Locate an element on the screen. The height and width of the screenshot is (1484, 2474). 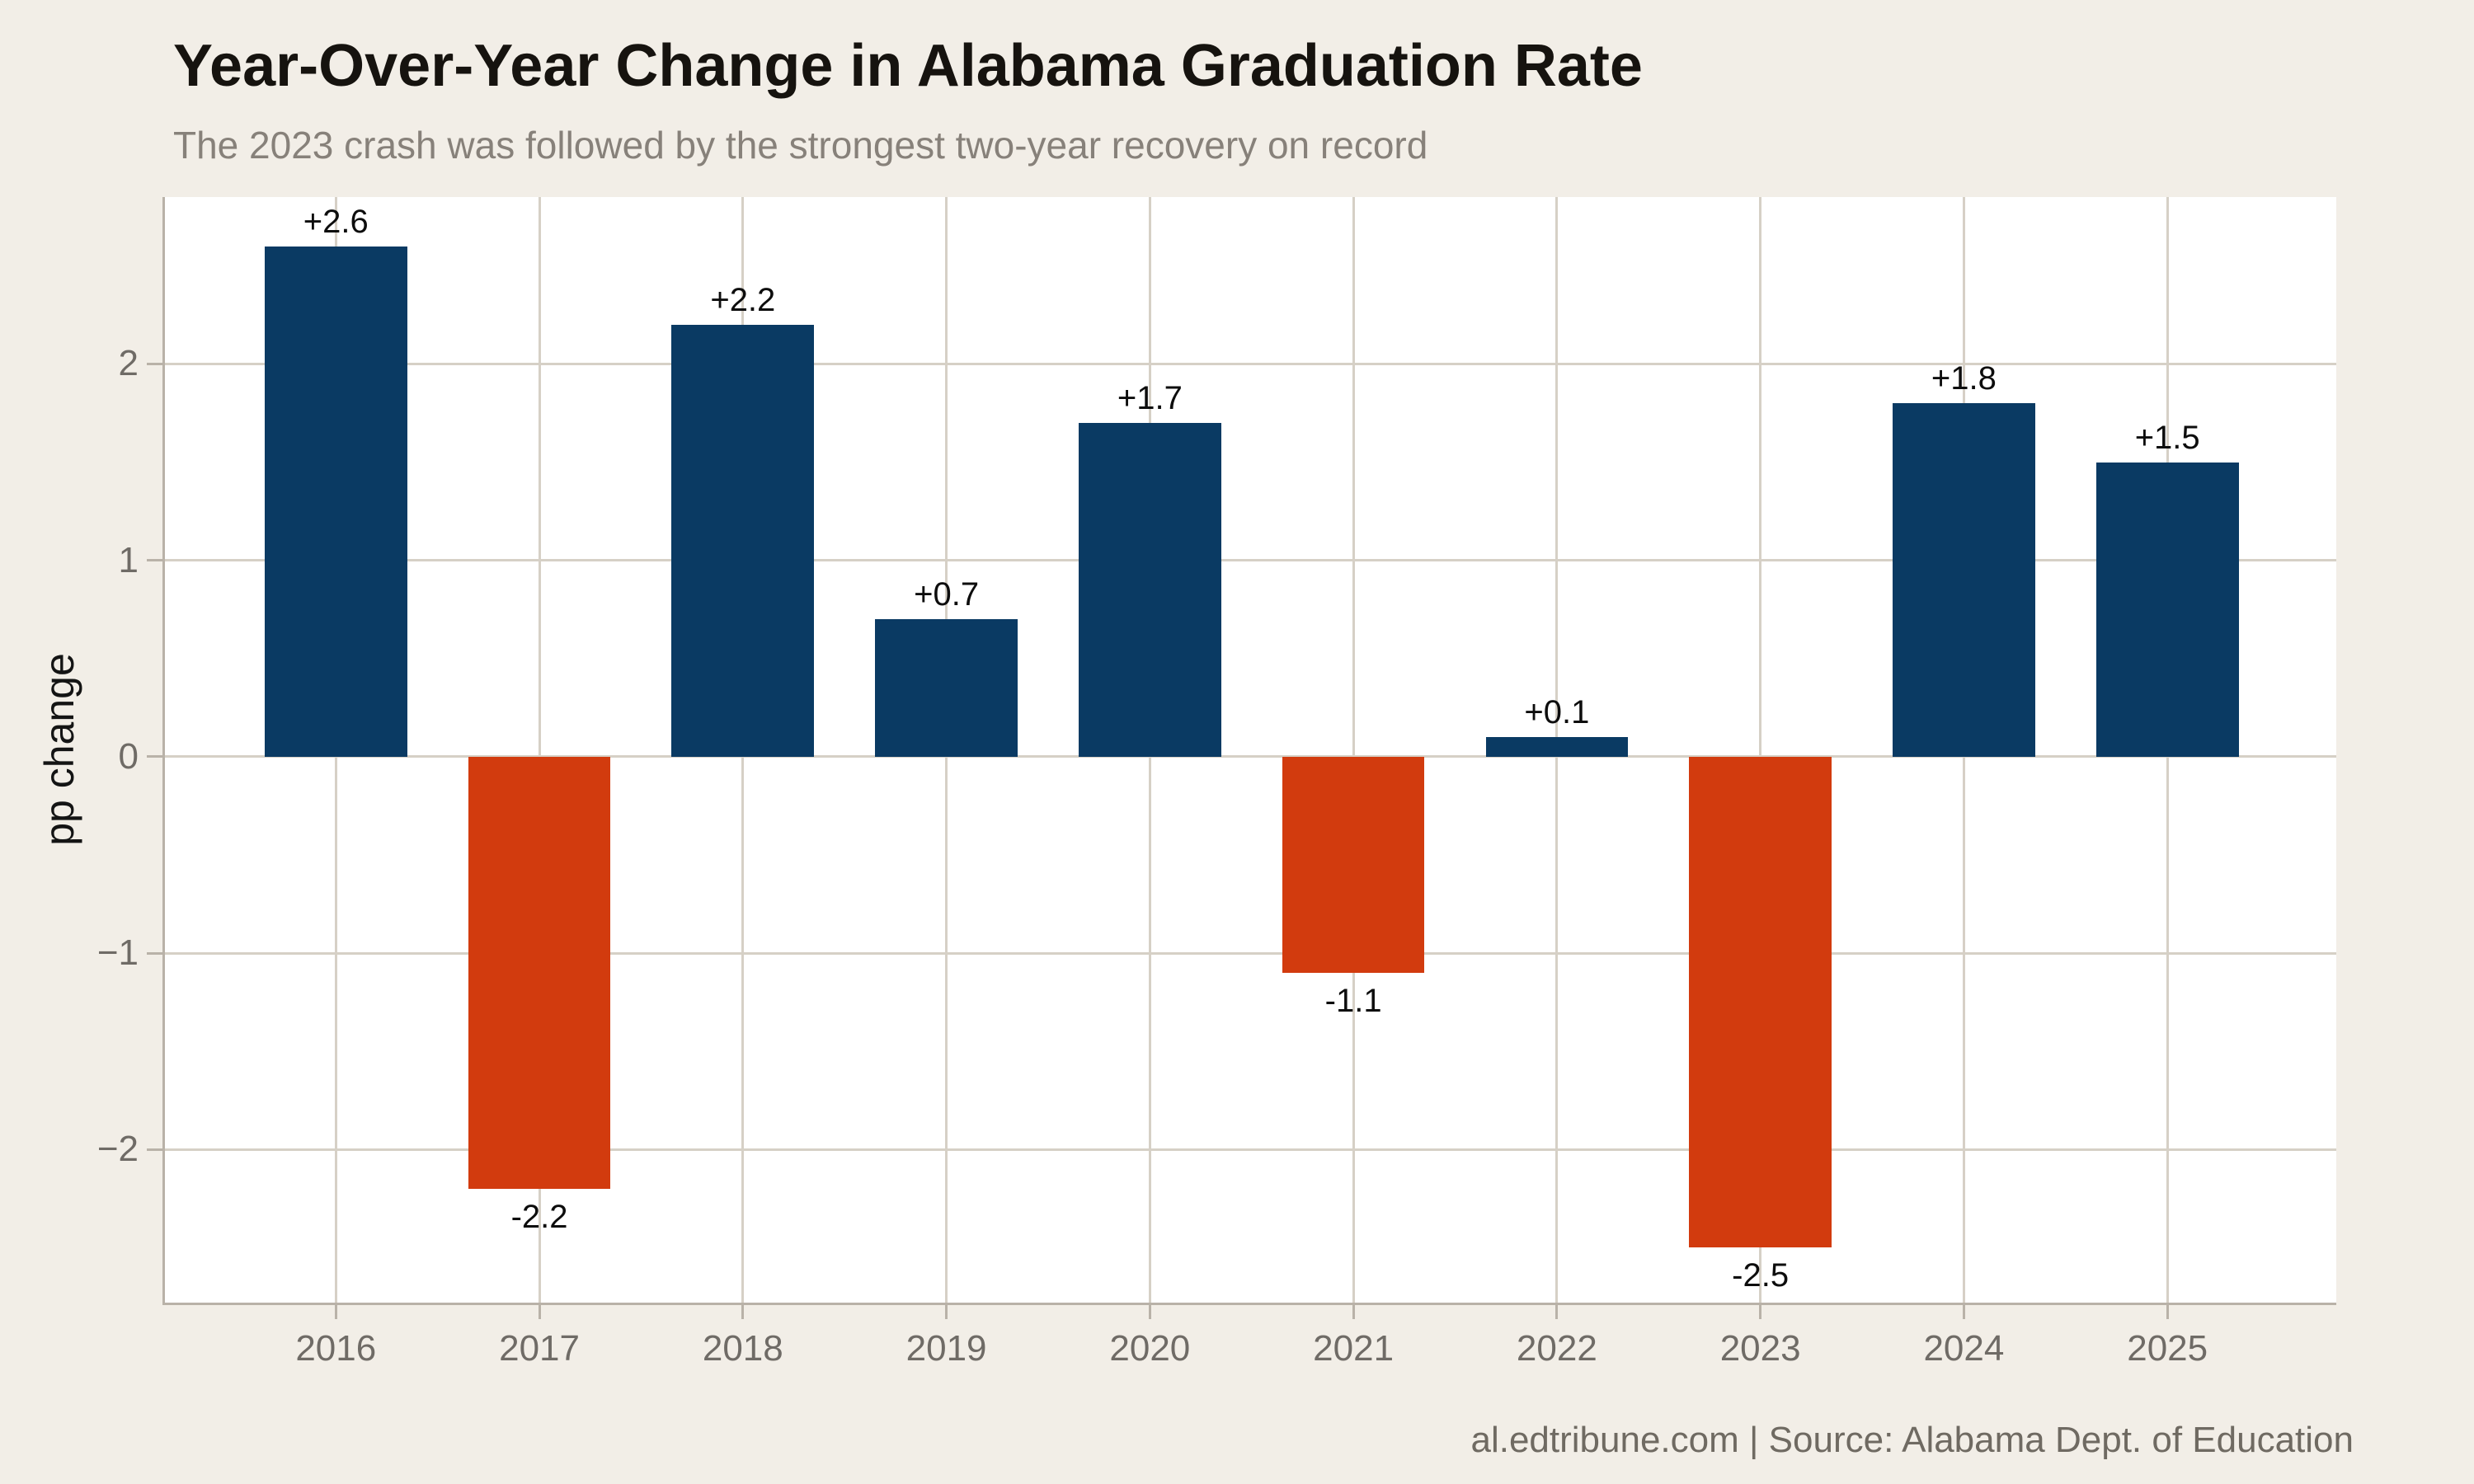
bar-2025 is located at coordinates (2167, 609).